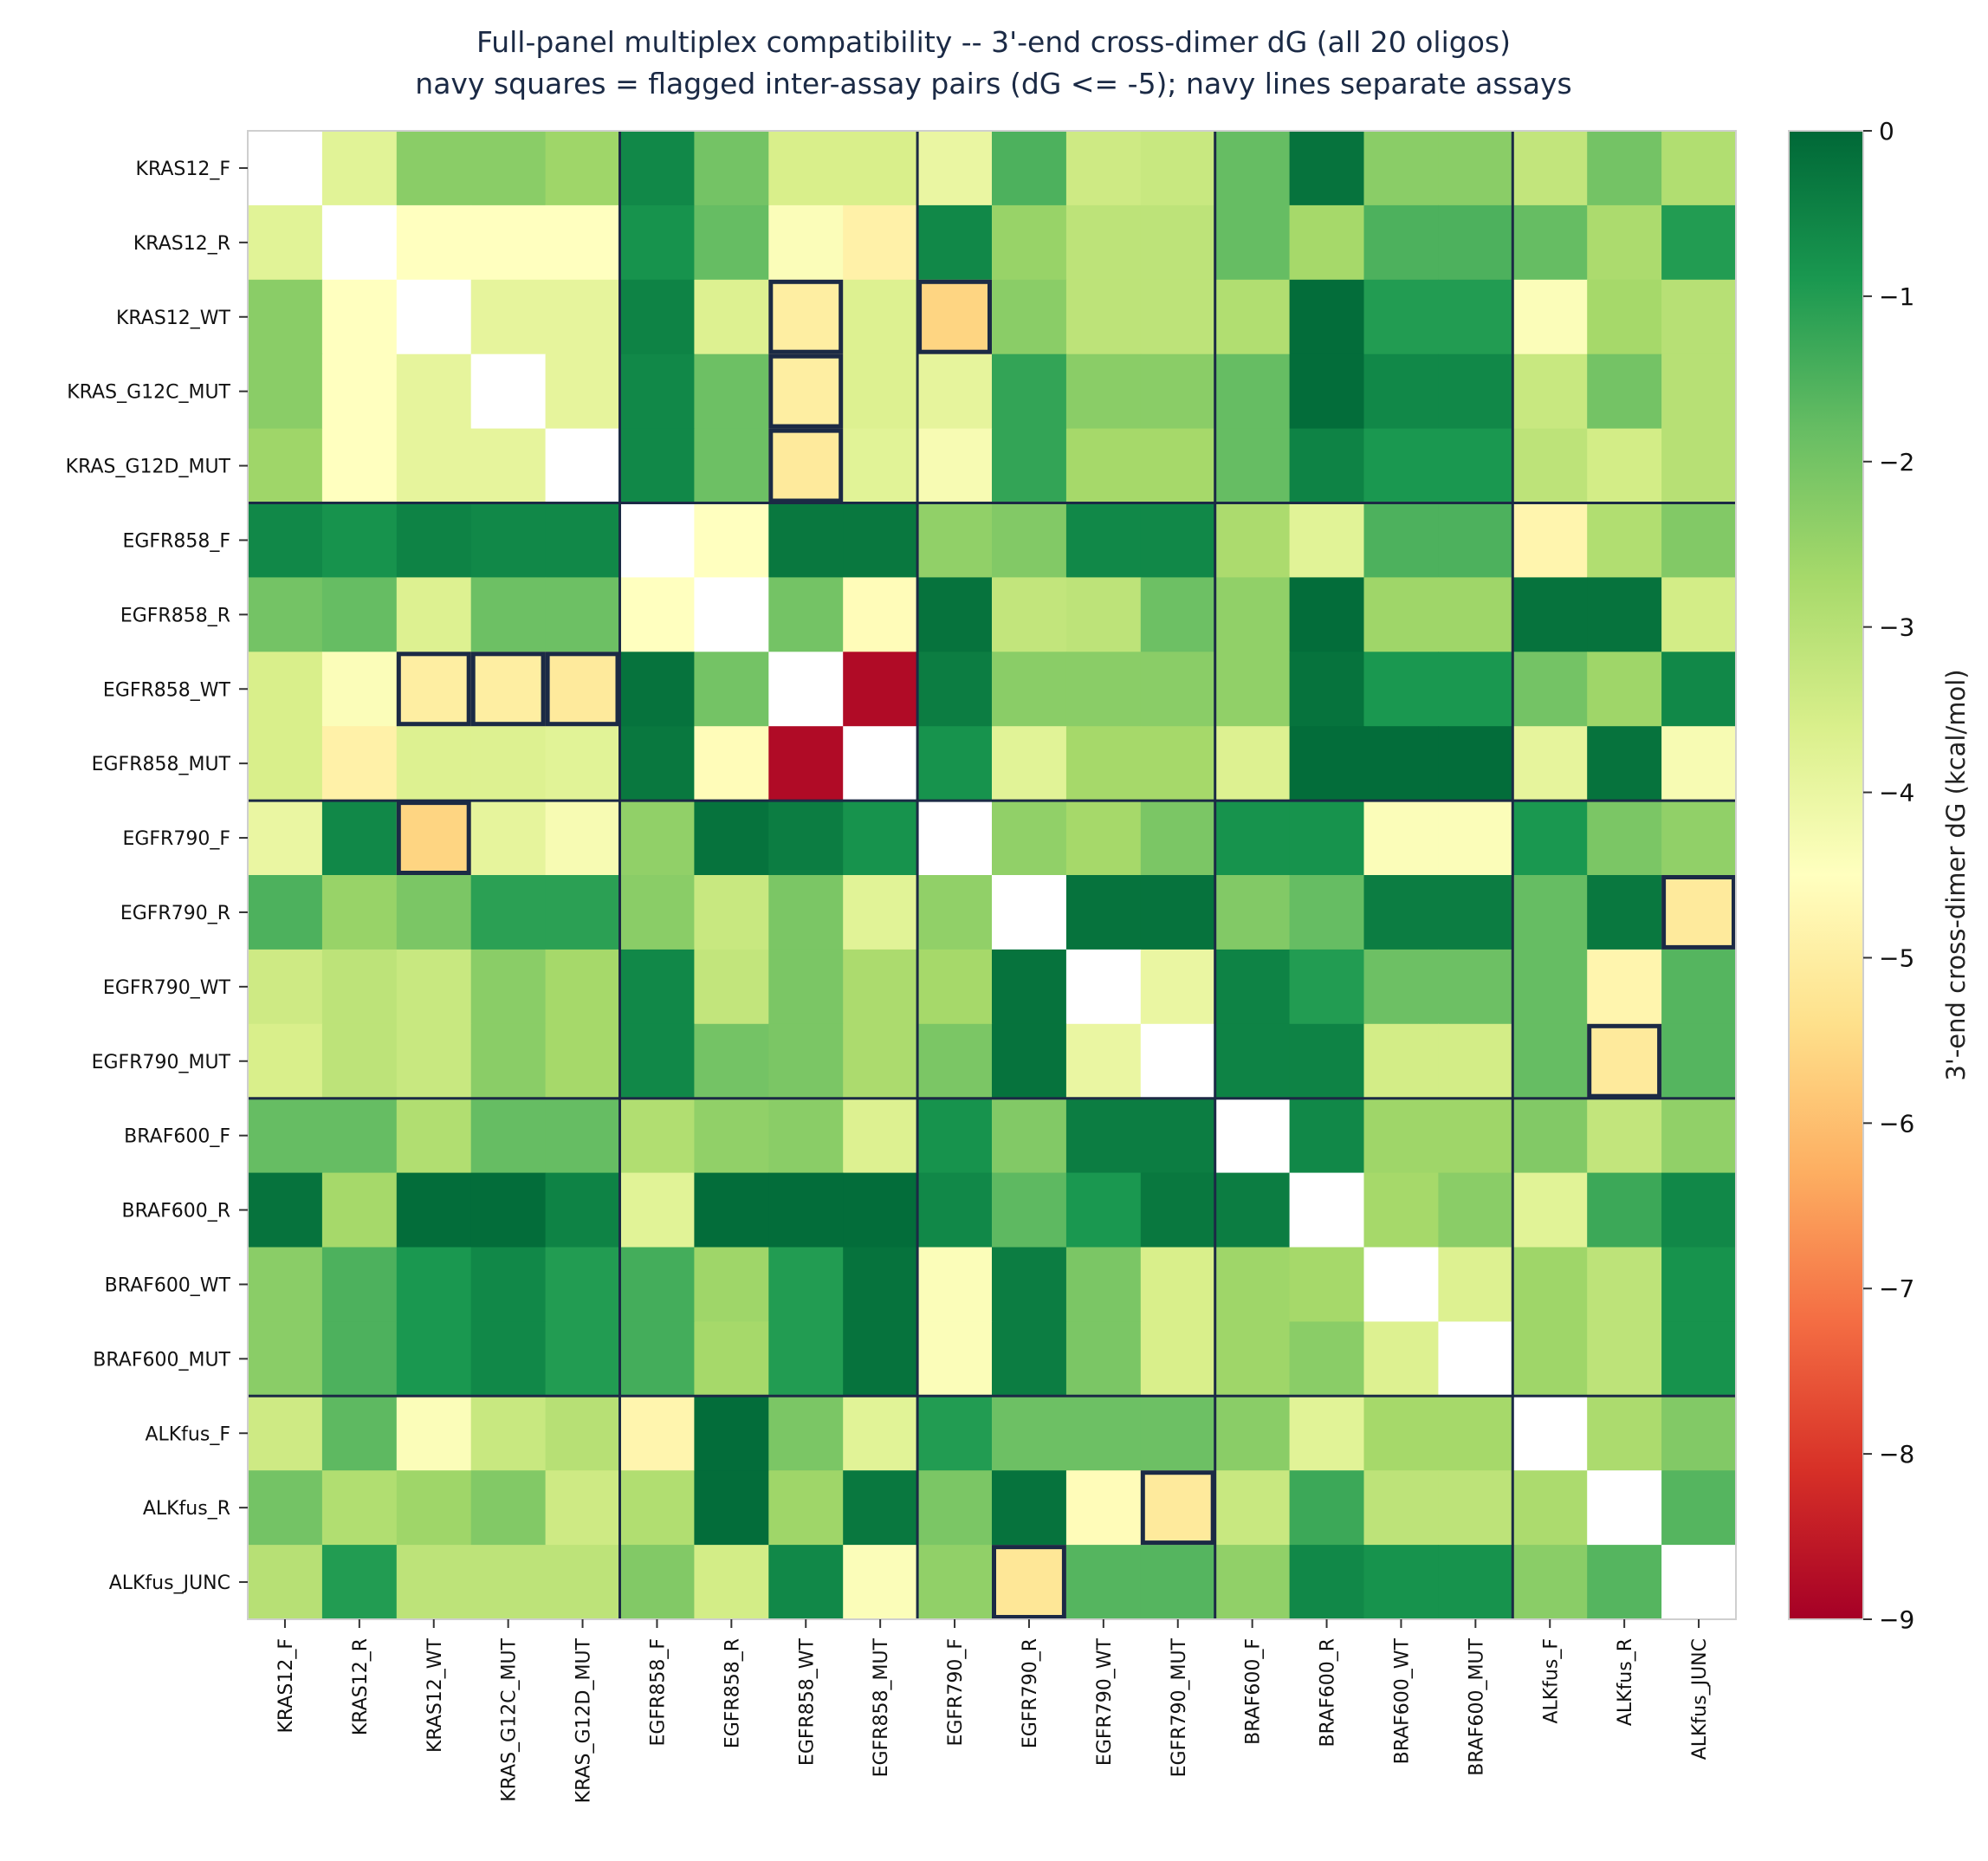 This screenshot has width=1988, height=1861. I want to click on x-tick-label: EGFR858_MUT, so click(881, 1707).